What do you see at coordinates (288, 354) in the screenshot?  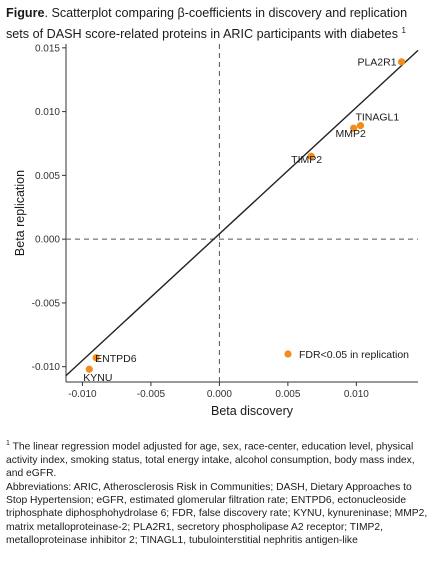 I see `legend-marker` at bounding box center [288, 354].